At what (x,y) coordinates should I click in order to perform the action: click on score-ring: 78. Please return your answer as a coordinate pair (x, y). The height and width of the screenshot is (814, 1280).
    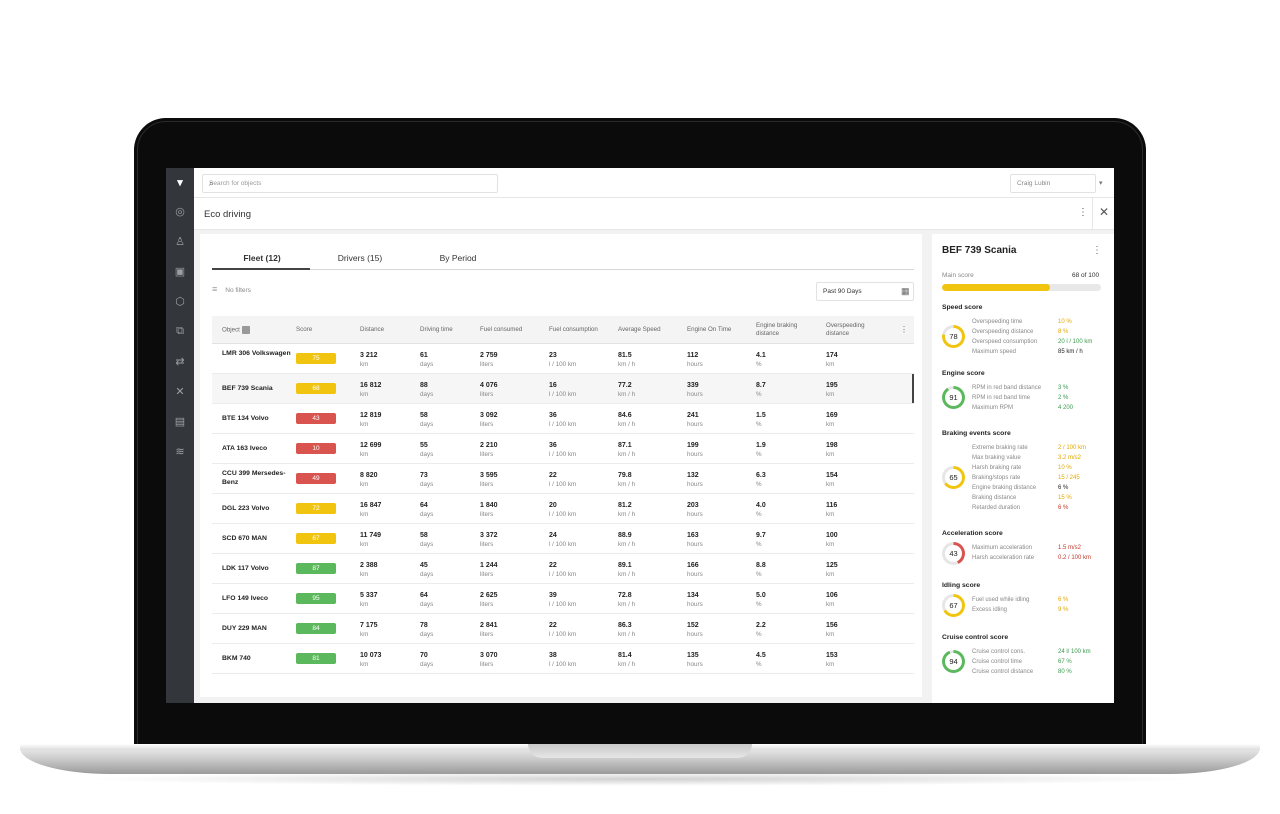
    Looking at the image, I should click on (953, 336).